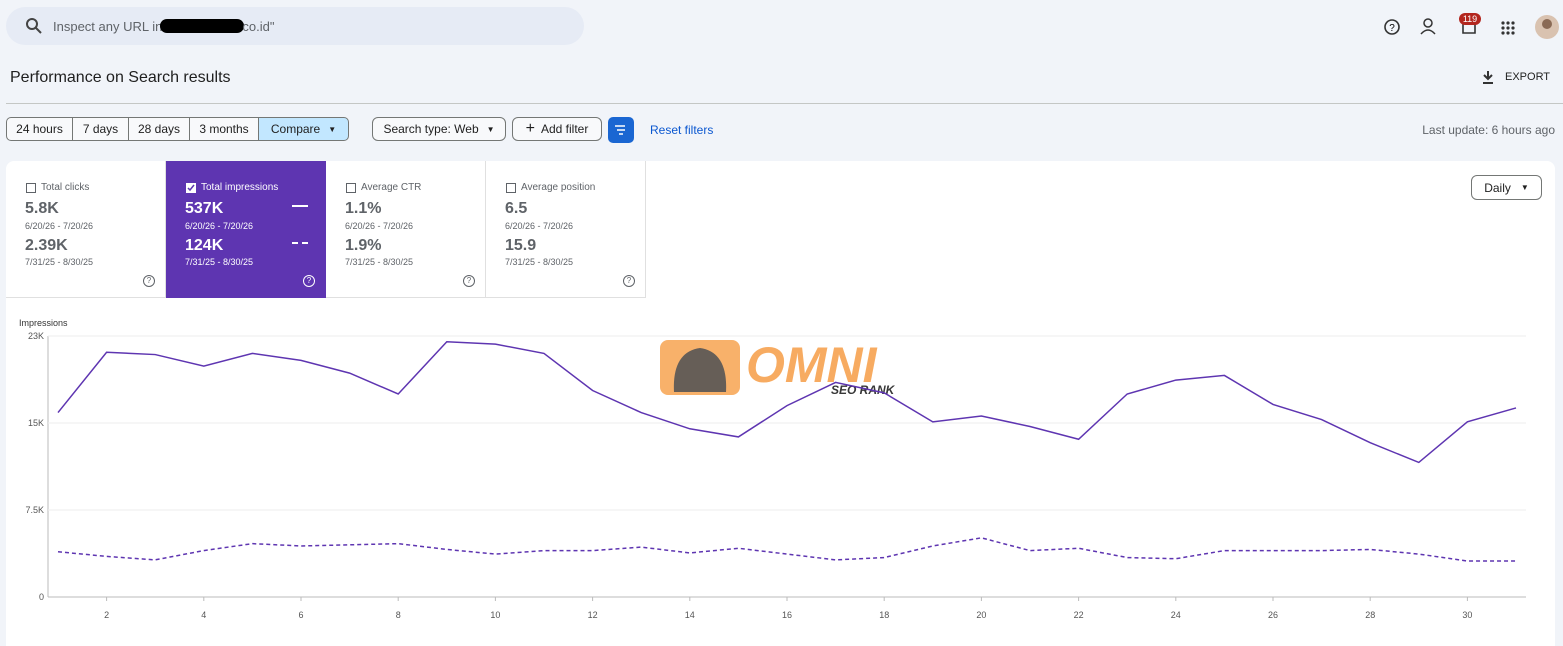 This screenshot has width=1563, height=646. I want to click on series-line, so click(786, 549).